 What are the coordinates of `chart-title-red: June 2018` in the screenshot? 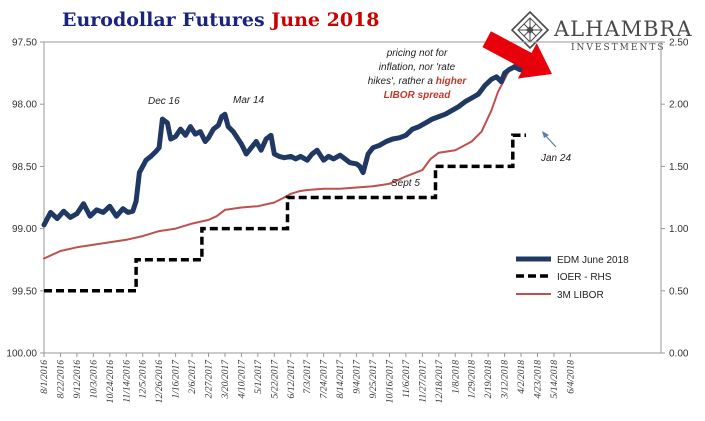 It's located at (324, 20).